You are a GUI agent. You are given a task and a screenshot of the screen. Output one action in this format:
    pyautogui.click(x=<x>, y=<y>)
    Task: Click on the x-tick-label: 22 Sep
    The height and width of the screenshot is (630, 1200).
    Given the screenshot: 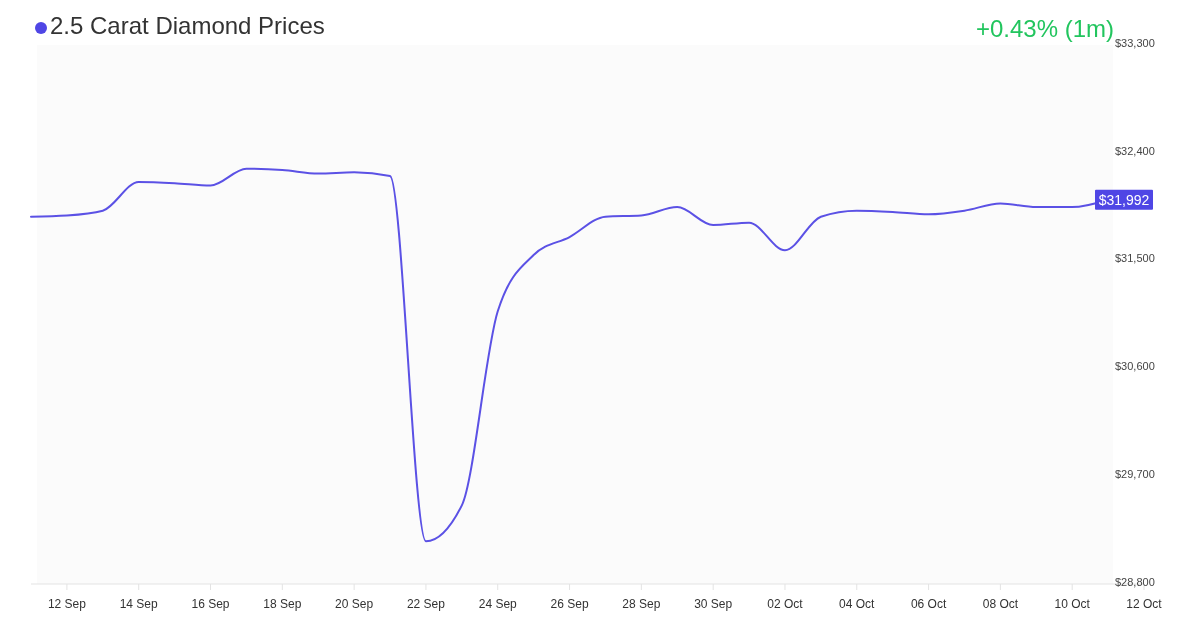 What is the action you would take?
    pyautogui.click(x=426, y=604)
    